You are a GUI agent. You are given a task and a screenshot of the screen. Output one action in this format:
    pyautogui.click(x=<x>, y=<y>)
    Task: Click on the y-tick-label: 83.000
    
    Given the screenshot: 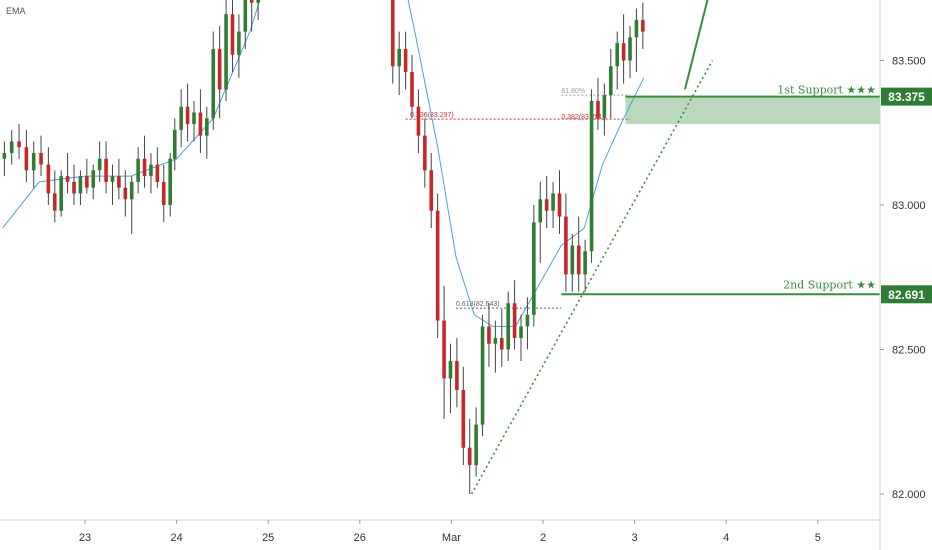 What is the action you would take?
    pyautogui.click(x=909, y=206)
    